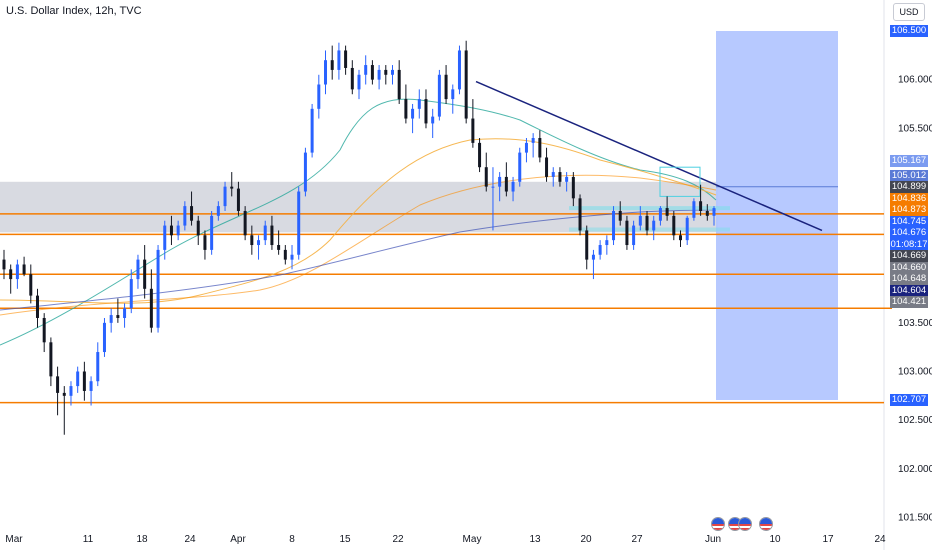 The width and height of the screenshot is (932, 550). What do you see at coordinates (915, 323) in the screenshot?
I see `y-tick-label: 103.500` at bounding box center [915, 323].